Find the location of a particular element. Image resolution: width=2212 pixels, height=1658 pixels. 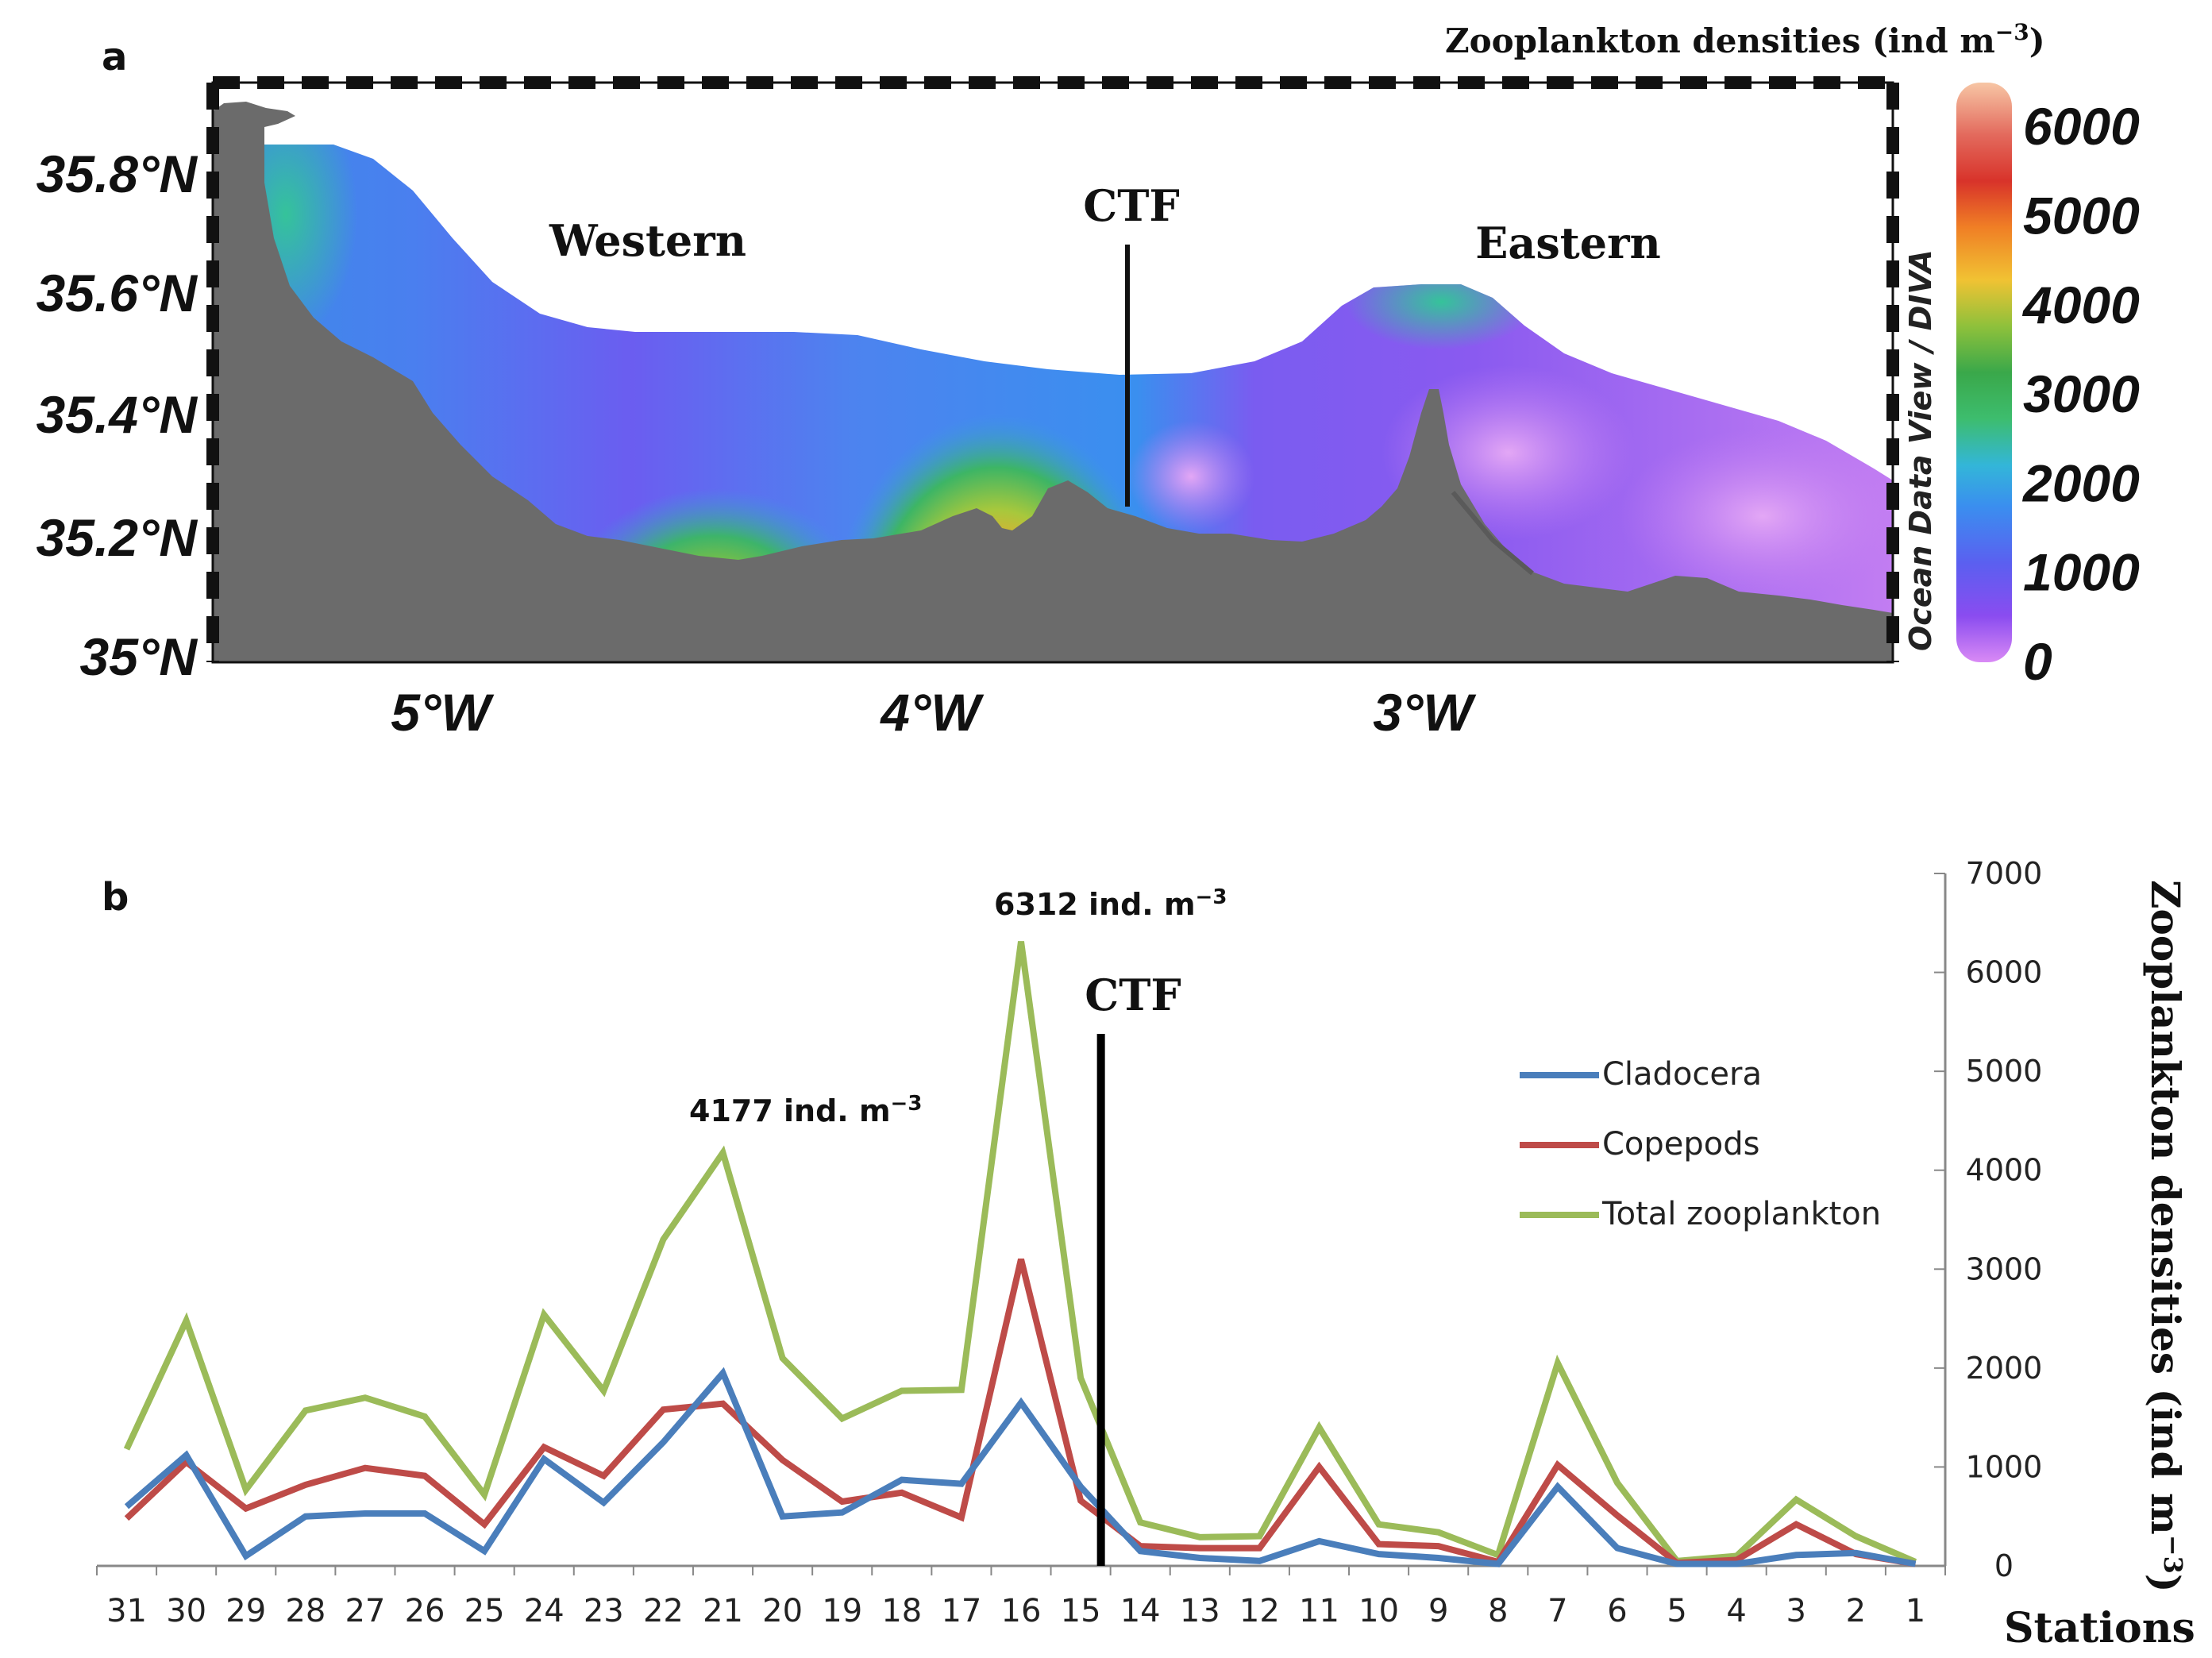

panel-a-label: a is located at coordinates (115, 57).